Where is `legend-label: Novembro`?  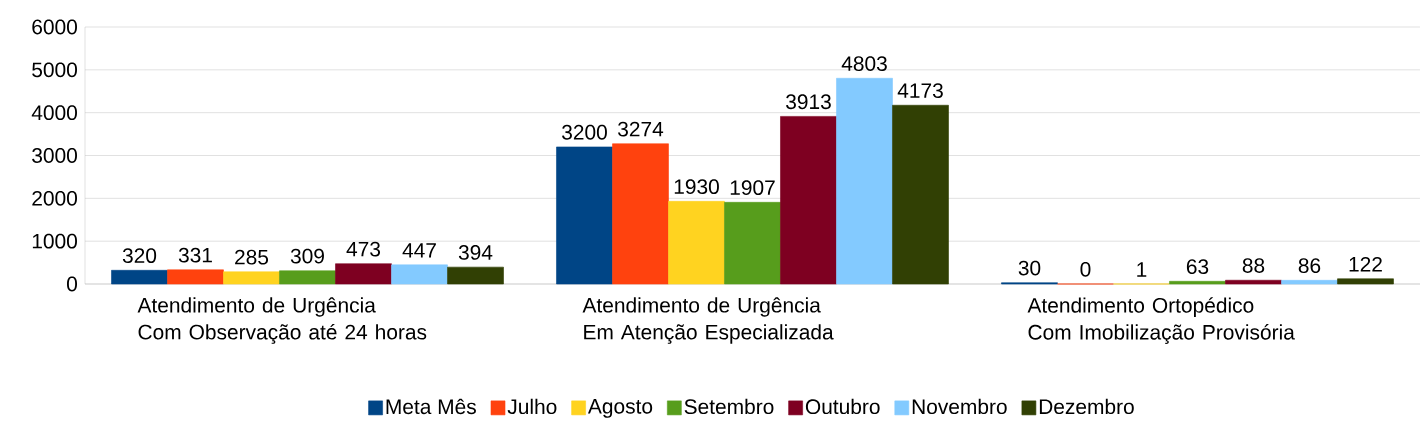
legend-label: Novembro is located at coordinates (959, 406).